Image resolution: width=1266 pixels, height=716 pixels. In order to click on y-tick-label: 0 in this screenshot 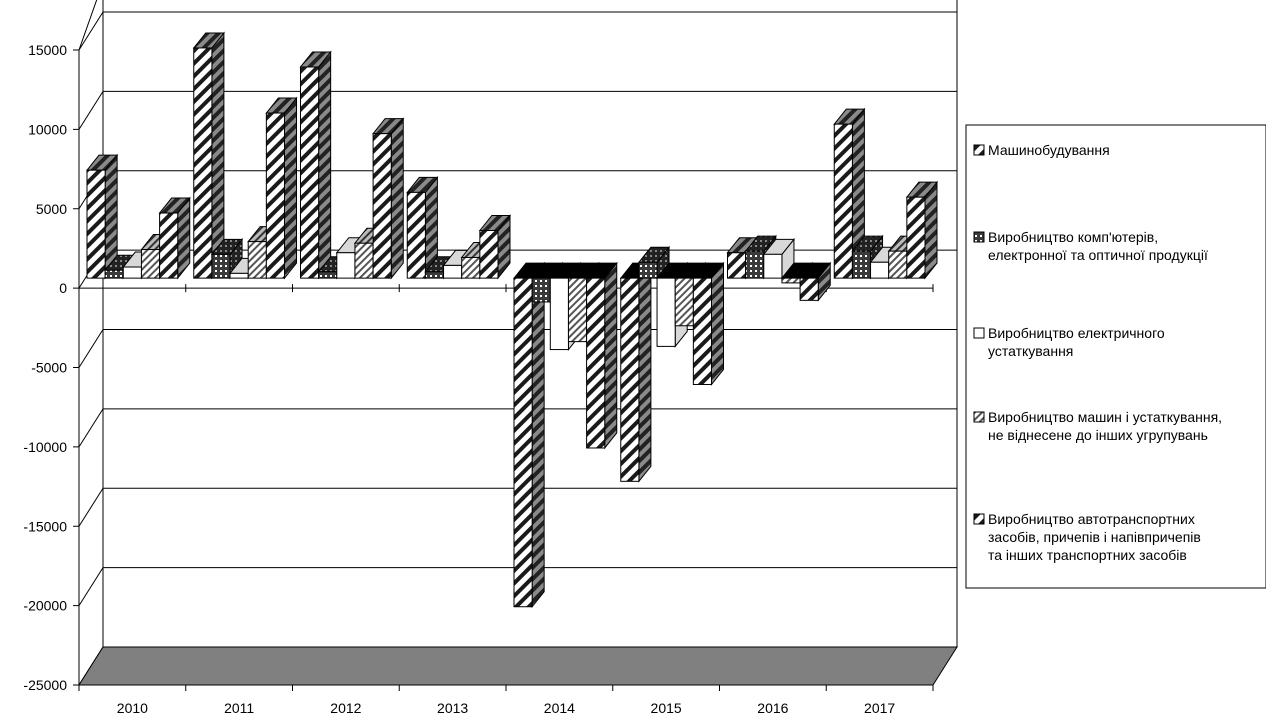, I will do `click(63, 288)`.